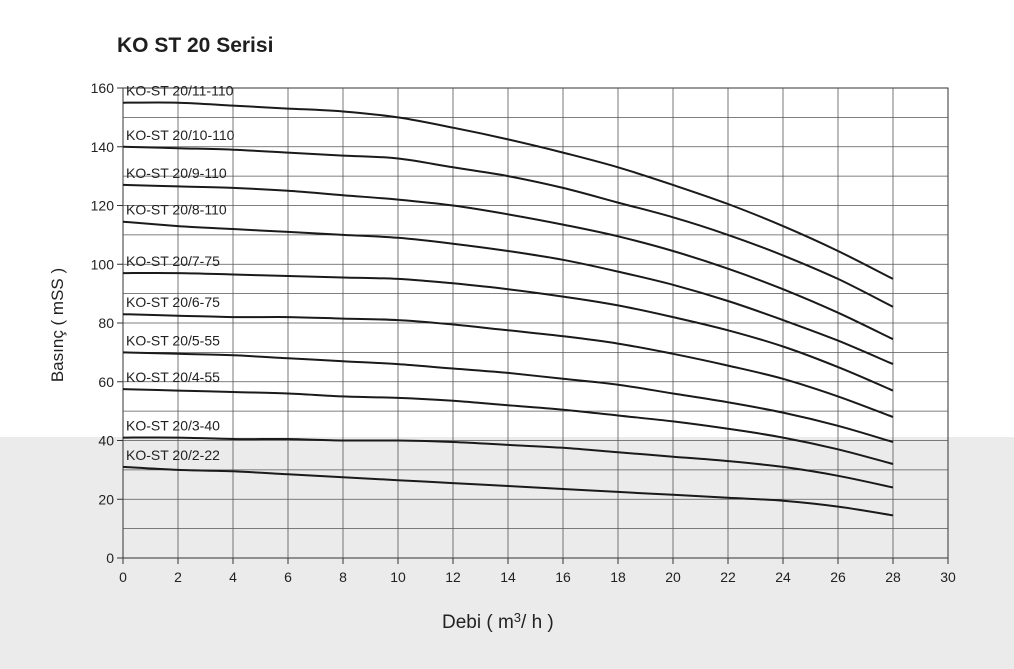  Describe the element at coordinates (343, 577) in the screenshot. I see `x-tick-label: 8` at that location.